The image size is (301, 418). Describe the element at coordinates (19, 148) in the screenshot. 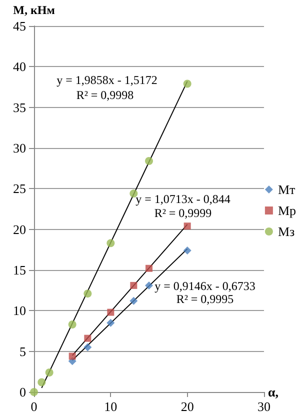

I see `y-tick-label: 30` at that location.